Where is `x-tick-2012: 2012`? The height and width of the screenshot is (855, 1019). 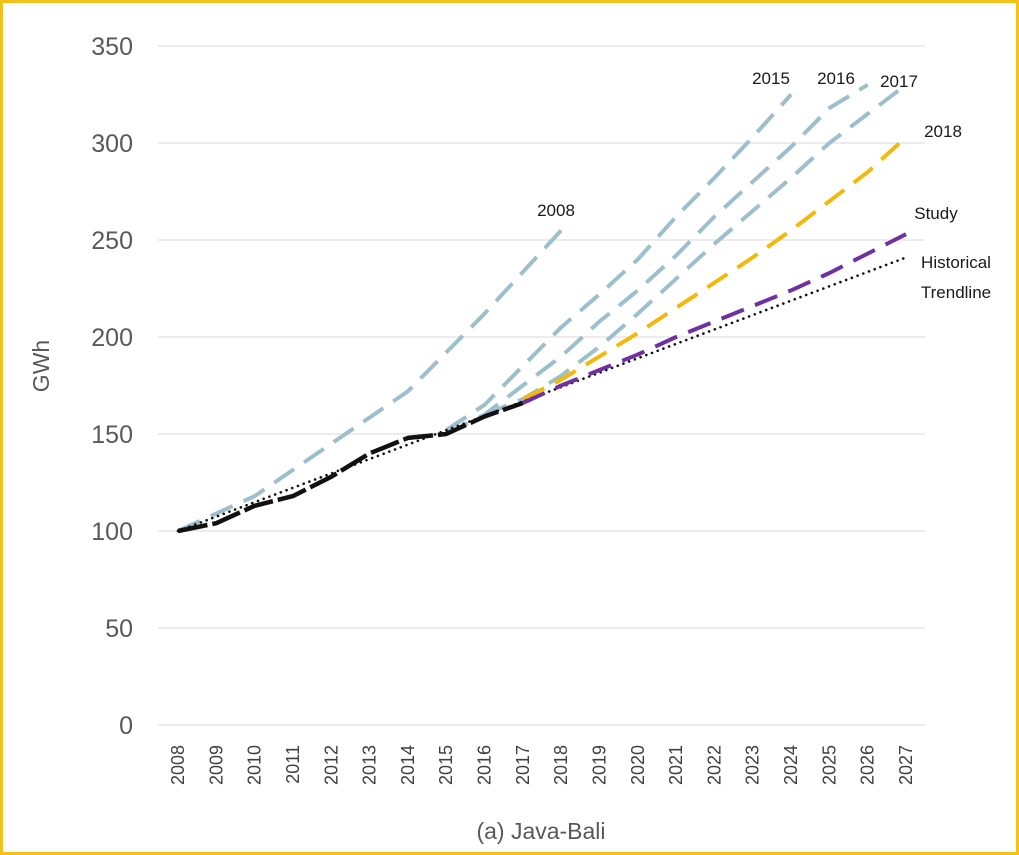 x-tick-2012: 2012 is located at coordinates (331, 765).